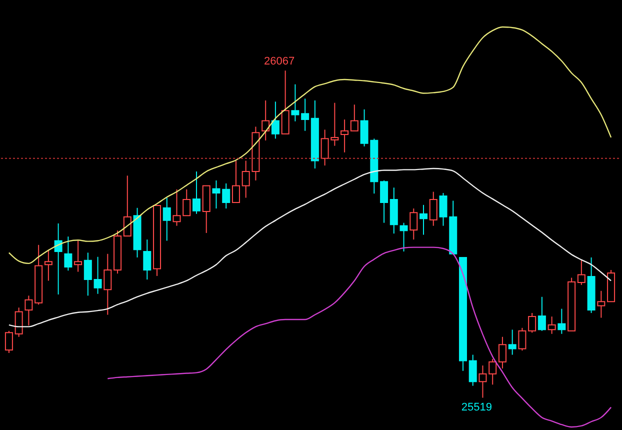  What do you see at coordinates (476, 408) in the screenshot?
I see `text: 25519` at bounding box center [476, 408].